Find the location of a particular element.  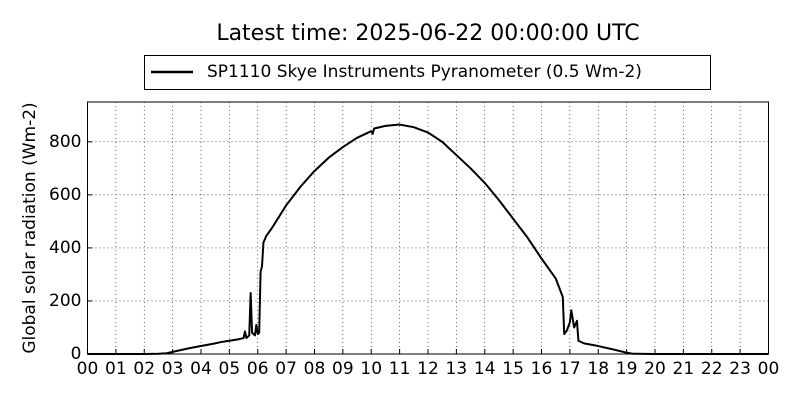

y-tick-label: 200 is located at coordinates (65, 301).